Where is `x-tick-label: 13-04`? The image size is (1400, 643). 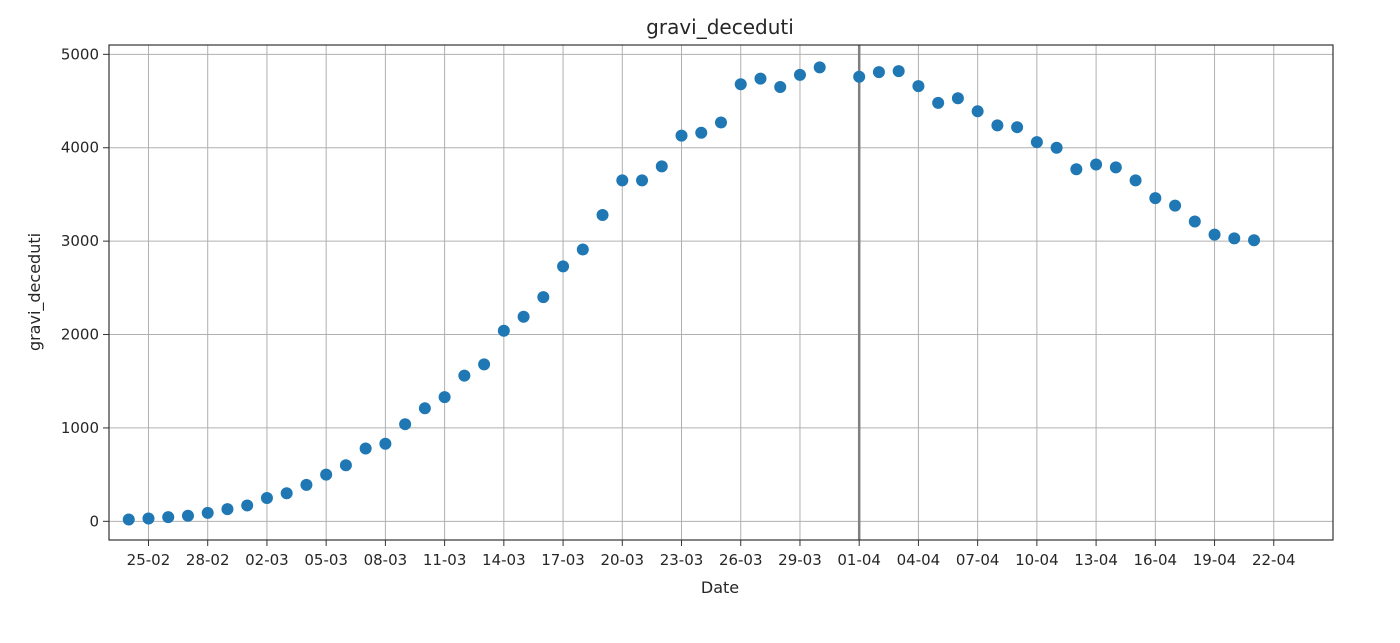 x-tick-label: 13-04 is located at coordinates (1096, 560).